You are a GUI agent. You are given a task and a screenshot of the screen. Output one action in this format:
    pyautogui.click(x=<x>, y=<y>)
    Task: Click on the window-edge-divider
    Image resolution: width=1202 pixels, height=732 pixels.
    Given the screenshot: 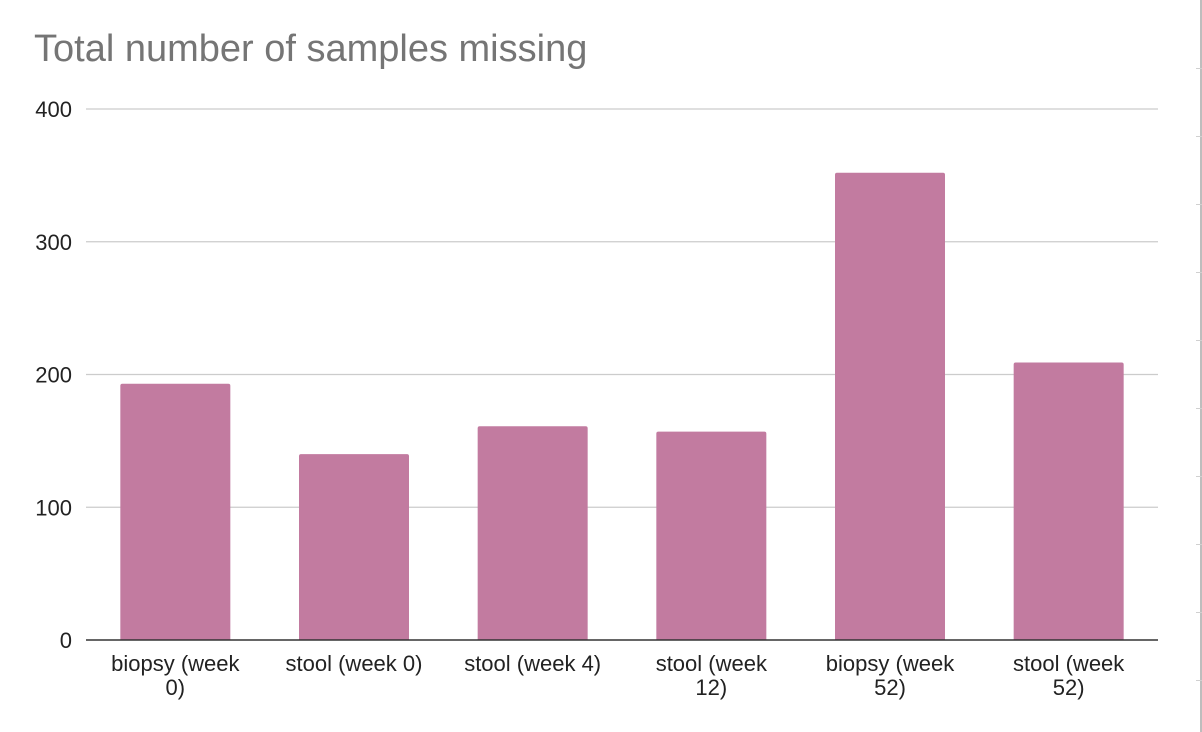 What is the action you would take?
    pyautogui.click(x=1201, y=366)
    